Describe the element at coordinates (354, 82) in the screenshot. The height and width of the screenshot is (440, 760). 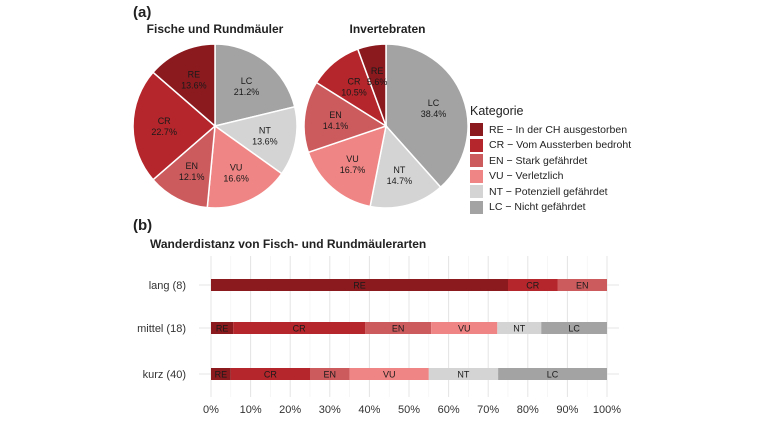
I see `pie1-label-cr: CR` at that location.